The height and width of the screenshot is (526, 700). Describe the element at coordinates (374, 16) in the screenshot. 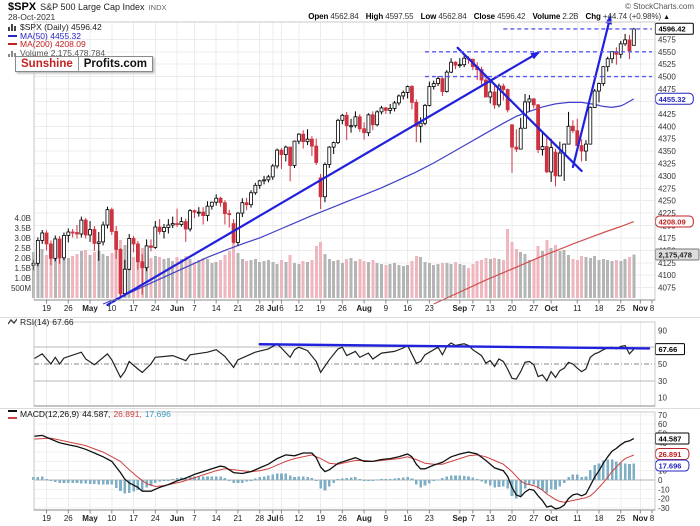

I see `high-label: High` at that location.